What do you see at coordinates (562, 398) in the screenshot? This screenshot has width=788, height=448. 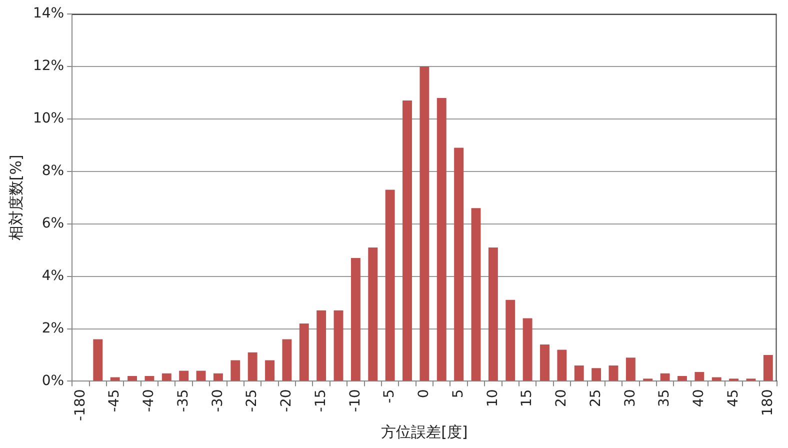 I see `x-tick-label: 20` at bounding box center [562, 398].